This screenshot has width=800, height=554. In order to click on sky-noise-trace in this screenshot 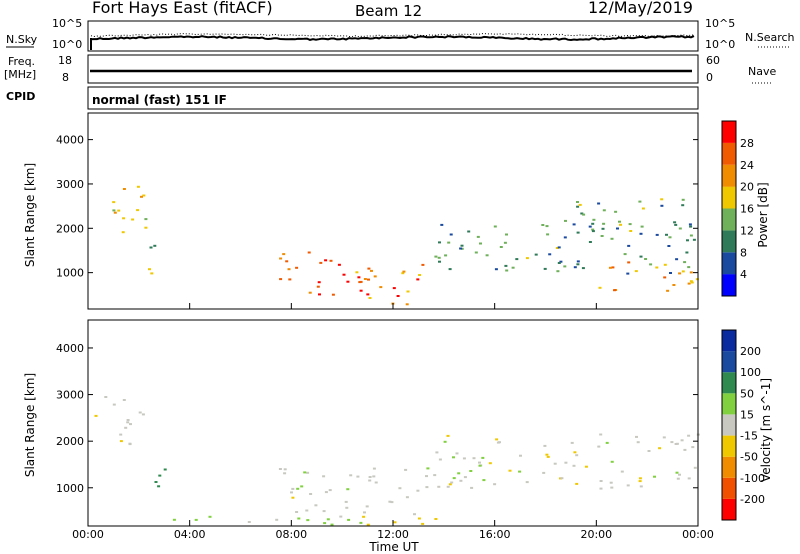, I will do `click(392, 42)`.